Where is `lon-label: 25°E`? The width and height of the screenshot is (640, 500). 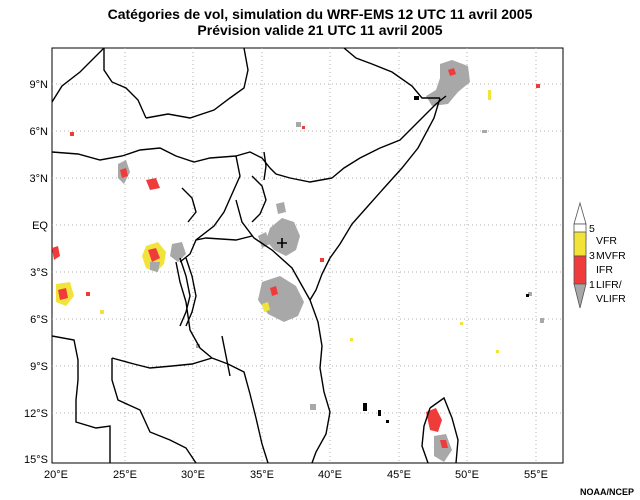
lon-label: 25°E is located at coordinates (125, 475).